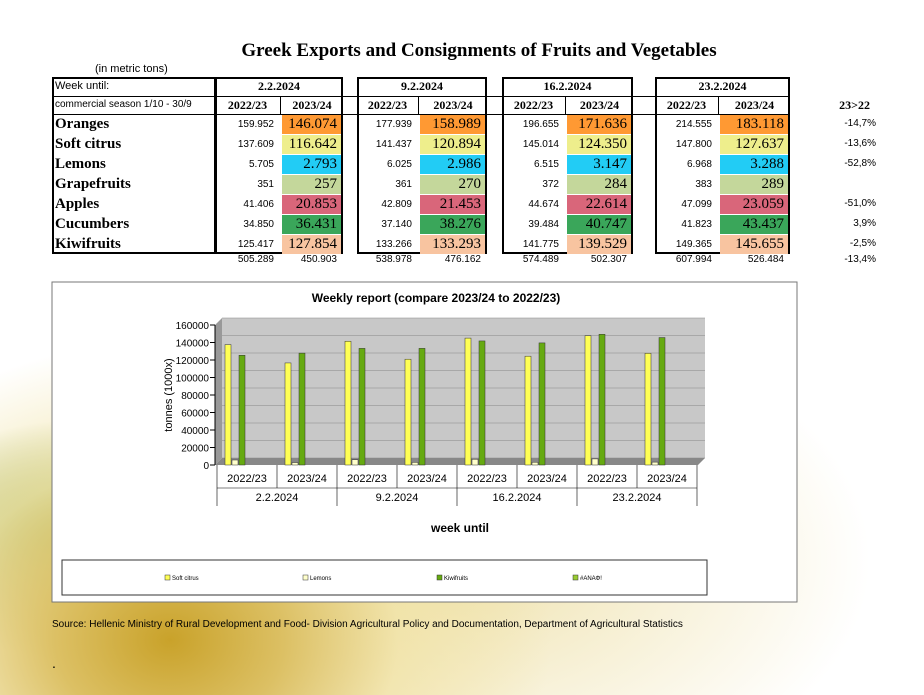 The width and height of the screenshot is (924, 695). Describe the element at coordinates (279, 165) in the screenshot. I see `week-block` at that location.